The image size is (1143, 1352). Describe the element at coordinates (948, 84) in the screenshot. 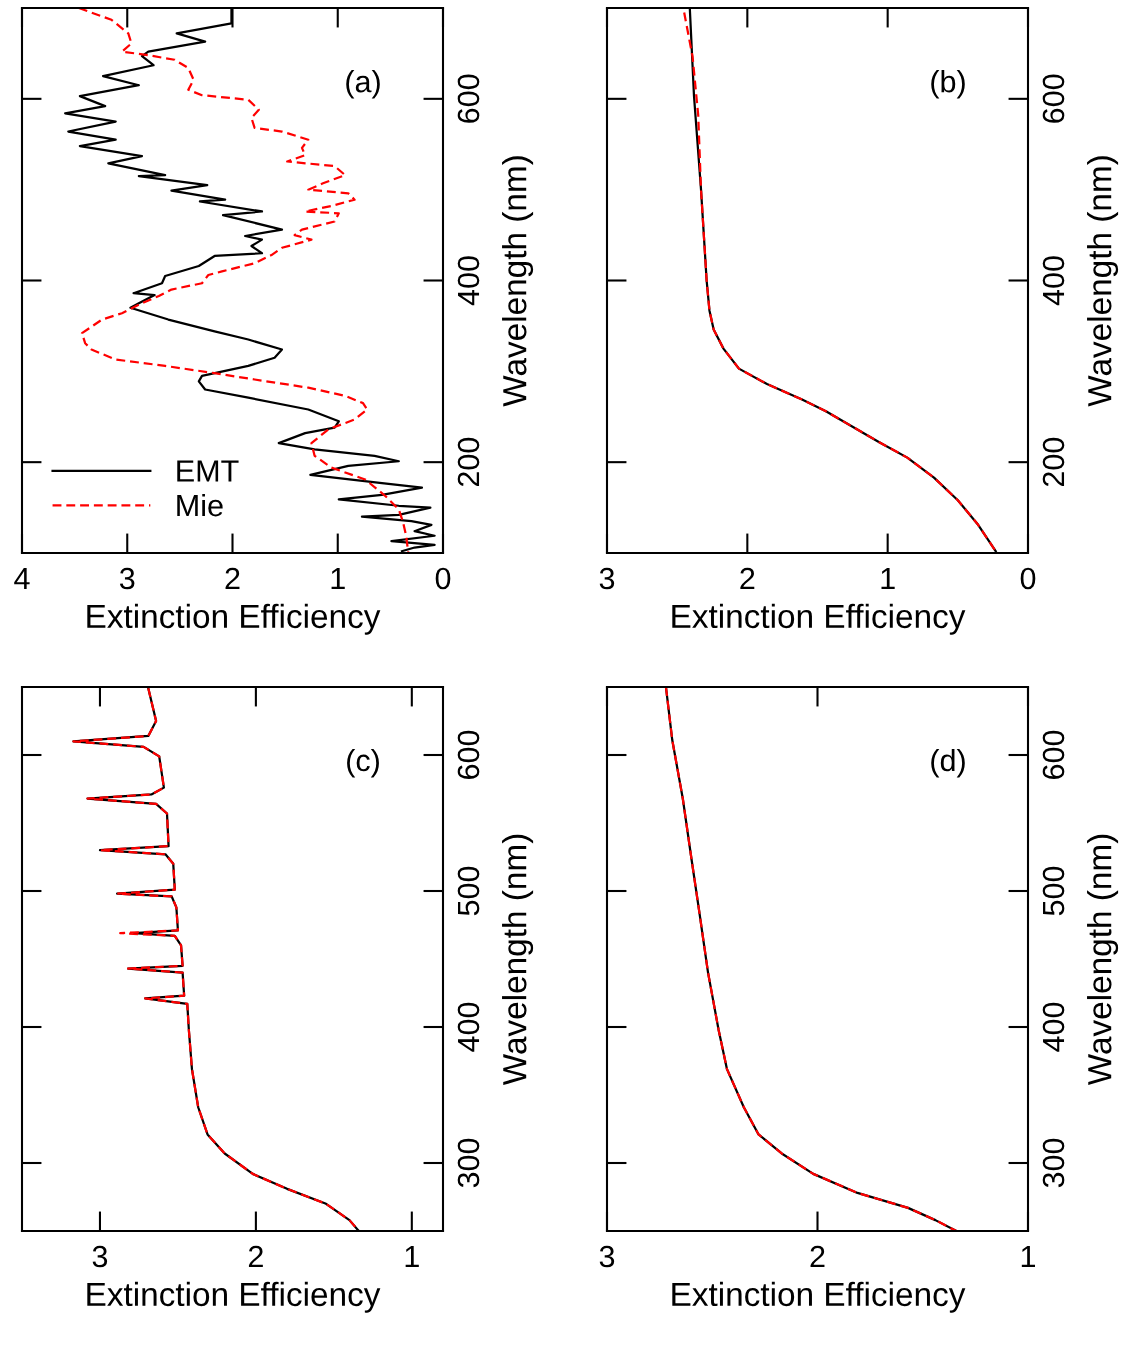

I see `annotation: (b)` at that location.